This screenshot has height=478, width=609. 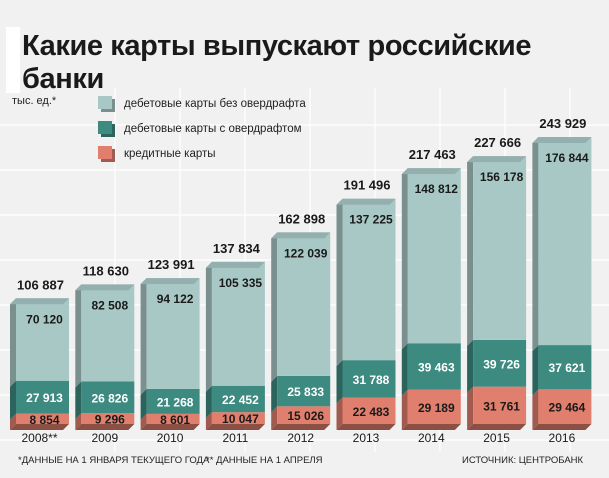 I want to click on bar-segment-debit-no-overdraft-label: 82 508, so click(x=109, y=305).